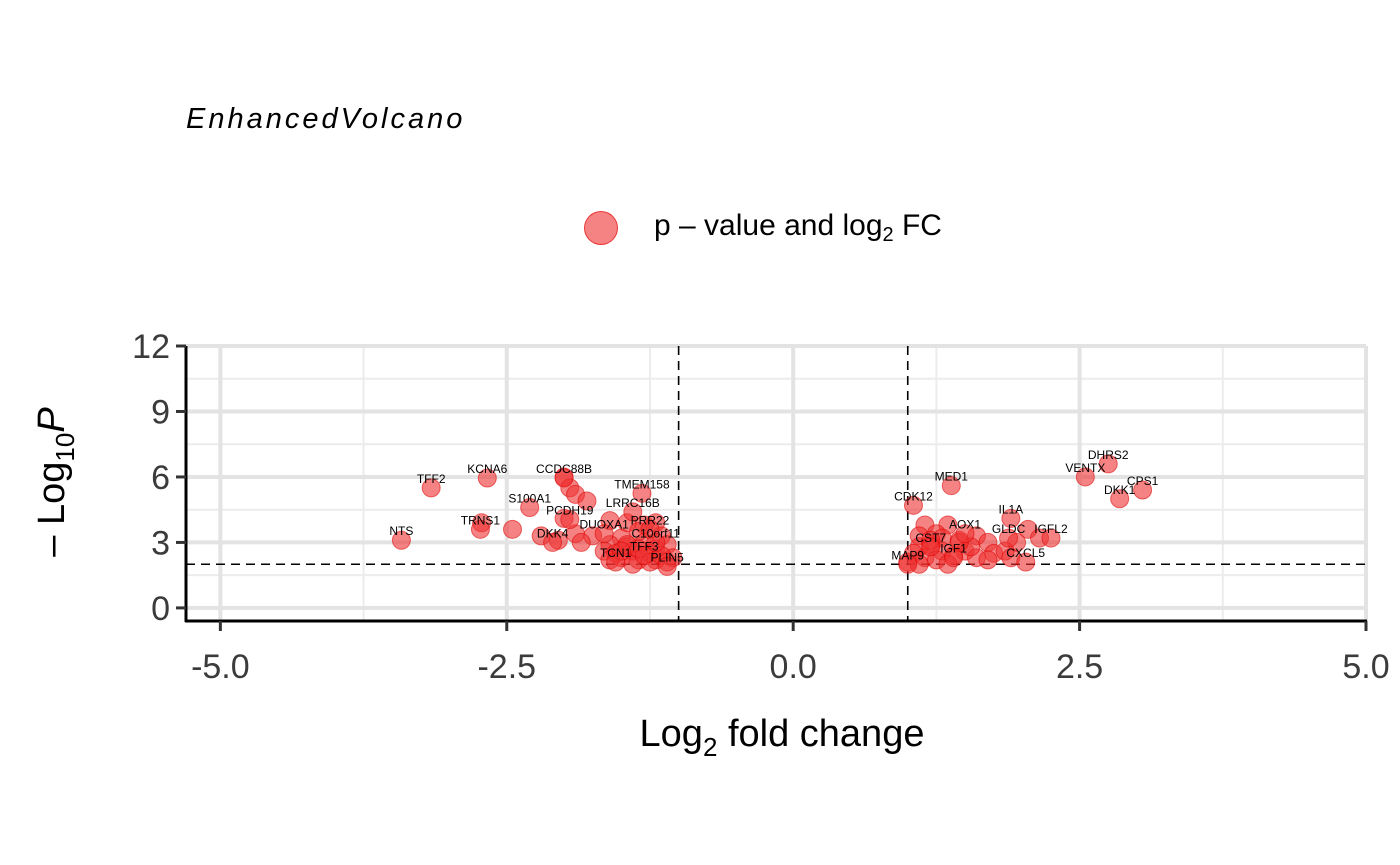  What do you see at coordinates (601, 228) in the screenshot?
I see `legend-key-swatch` at bounding box center [601, 228].